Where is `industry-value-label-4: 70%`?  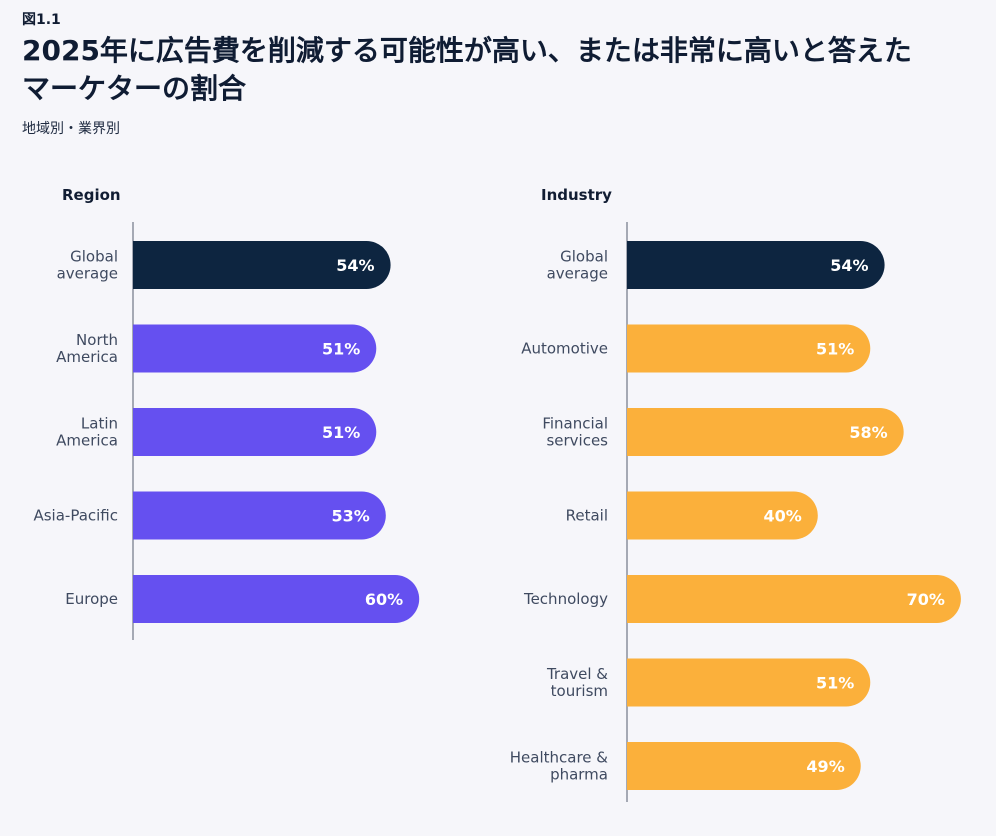
industry-value-label-4: 70% is located at coordinates (926, 599).